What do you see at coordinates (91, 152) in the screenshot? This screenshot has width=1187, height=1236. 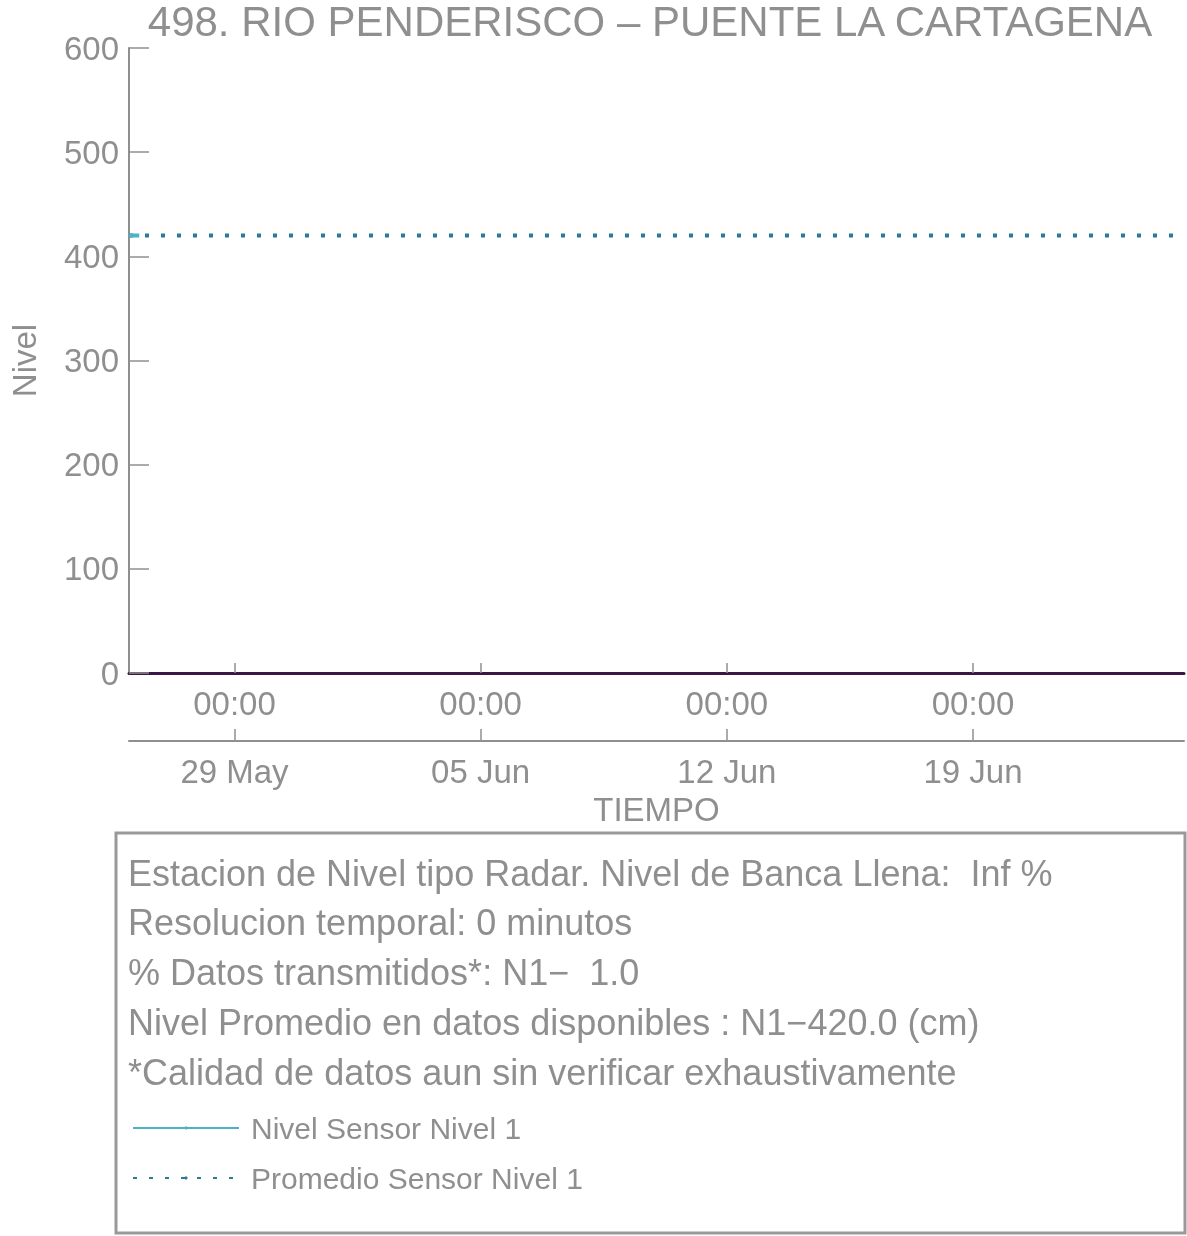 I see `y-tick-label: 500` at bounding box center [91, 152].